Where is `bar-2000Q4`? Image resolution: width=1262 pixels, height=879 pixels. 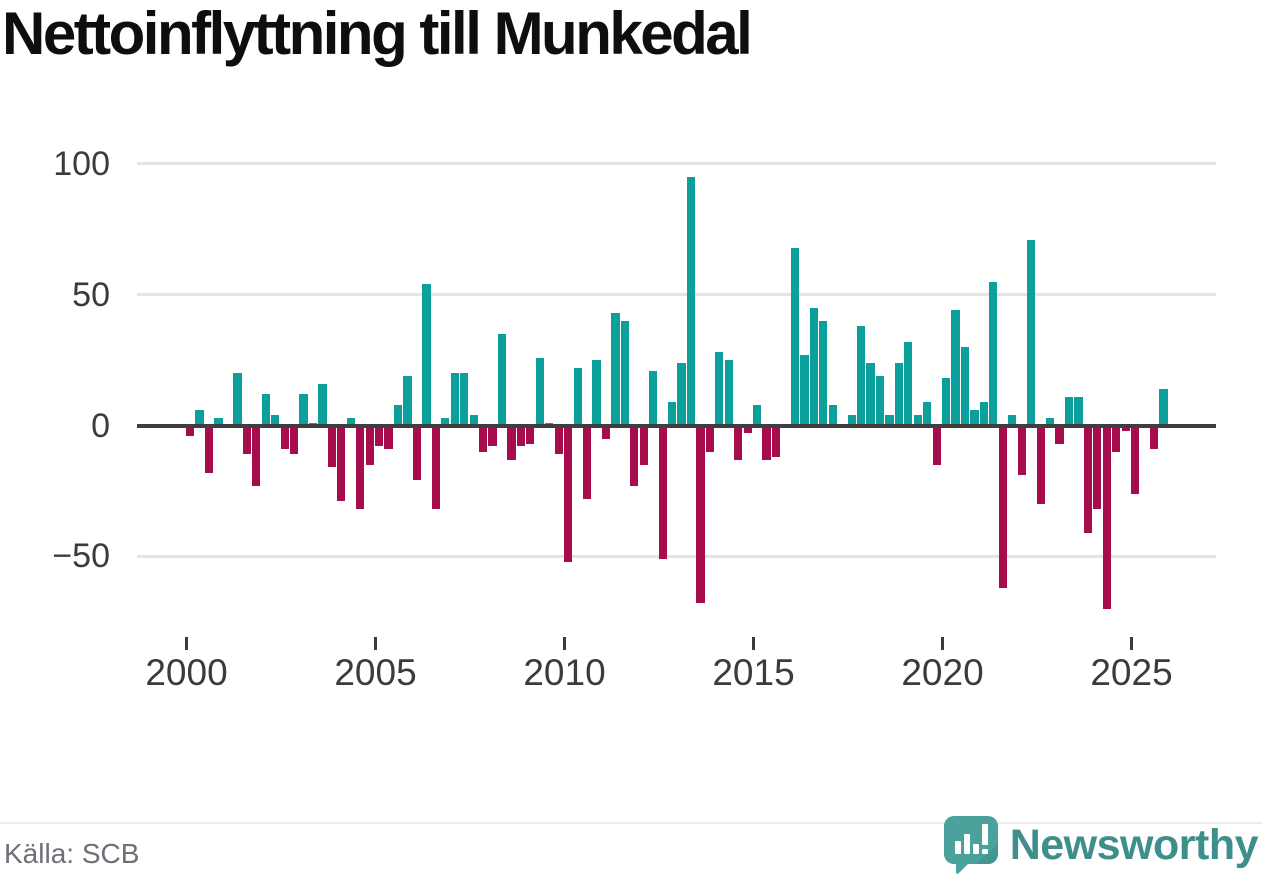
bar-2000Q4 is located at coordinates (218, 421).